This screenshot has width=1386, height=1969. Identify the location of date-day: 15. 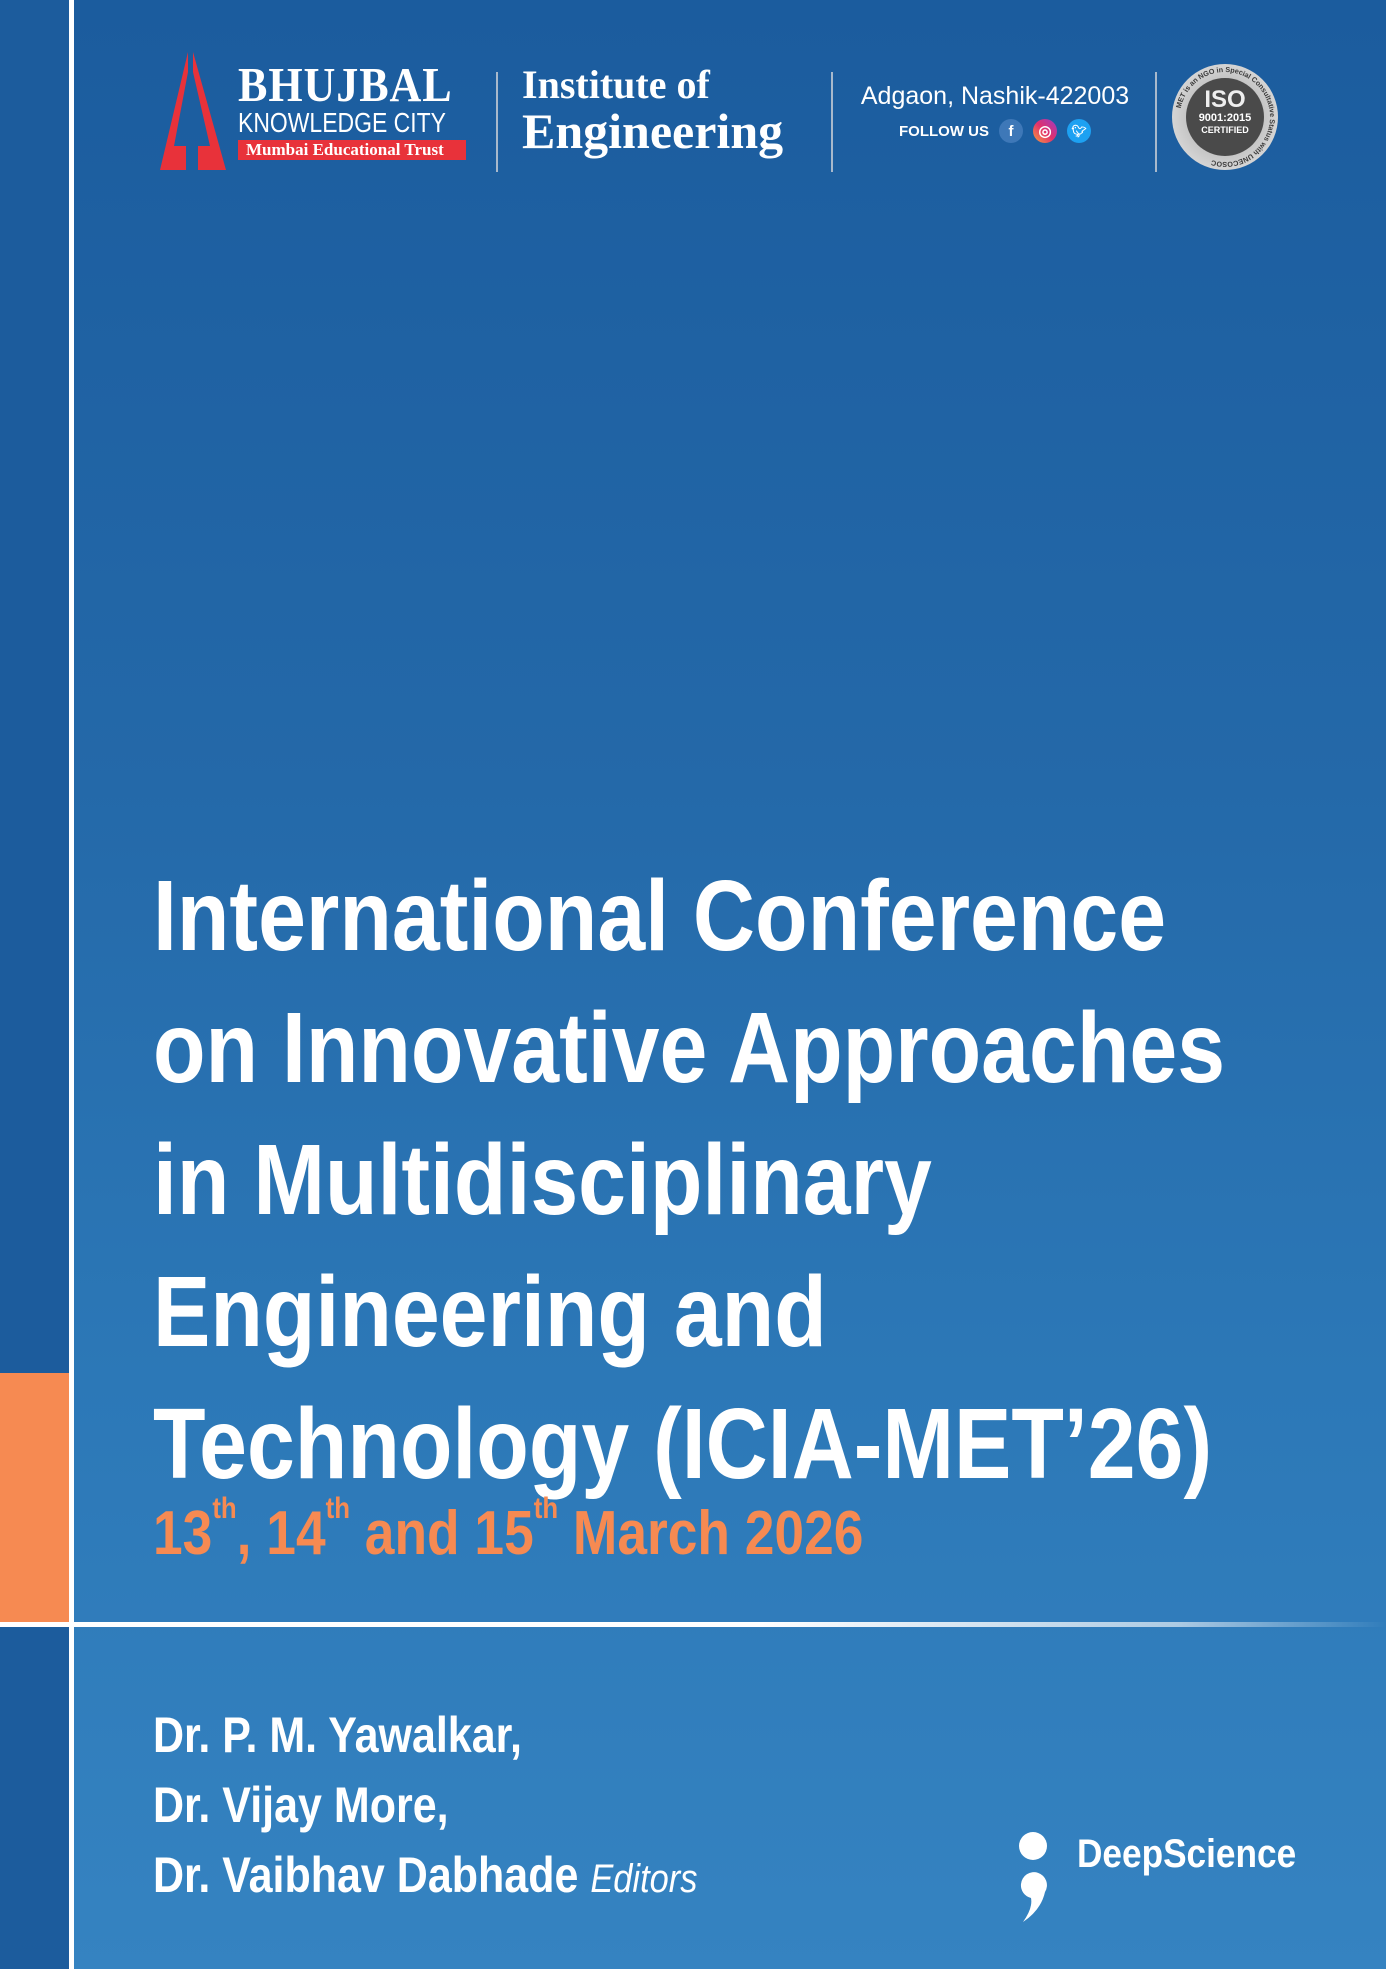
(504, 1533).